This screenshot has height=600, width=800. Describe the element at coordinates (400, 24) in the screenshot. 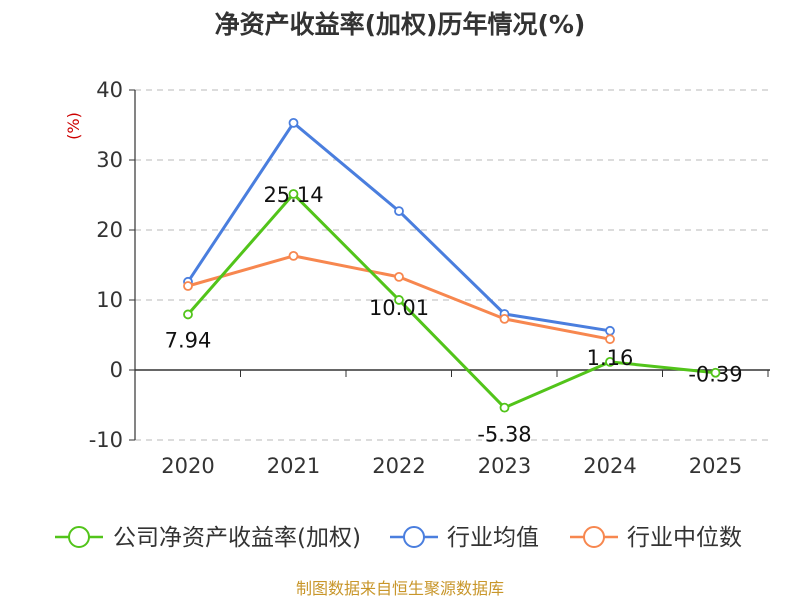

I see `chart-title: 净资产收益率(加权)历年情况(%)` at that location.